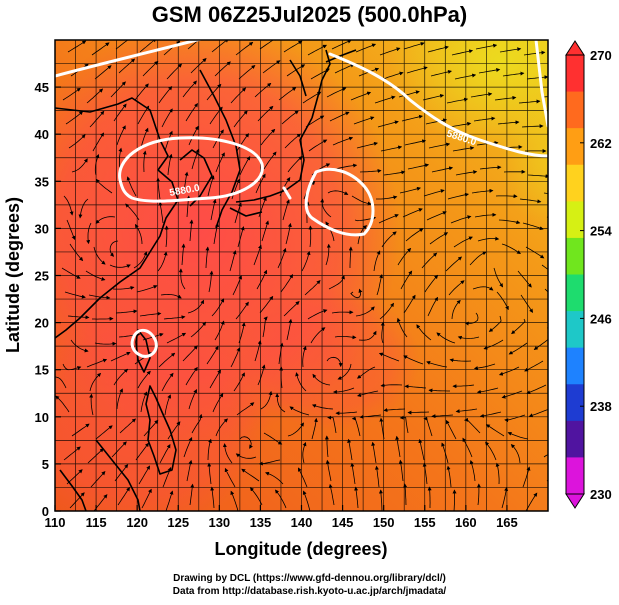 This screenshot has width=619, height=605. I want to click on x-tick-label: 110, so click(55, 522).